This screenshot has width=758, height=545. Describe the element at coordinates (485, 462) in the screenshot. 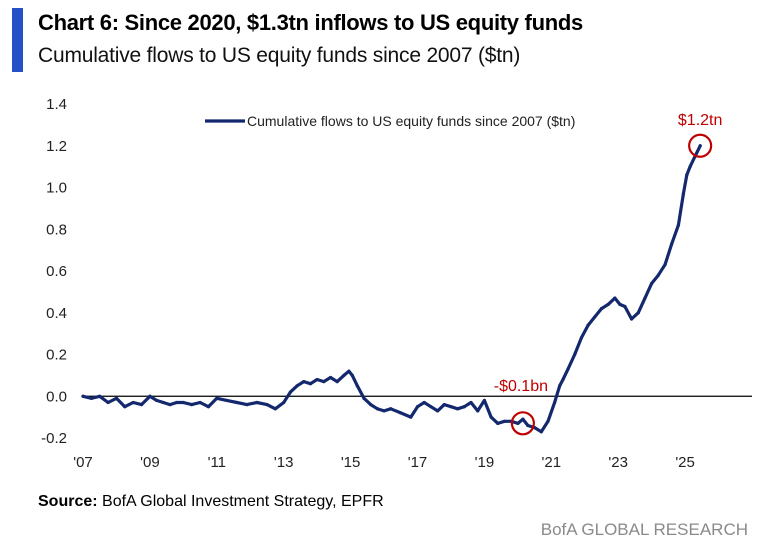

I see `x-tick-label: '19` at that location.